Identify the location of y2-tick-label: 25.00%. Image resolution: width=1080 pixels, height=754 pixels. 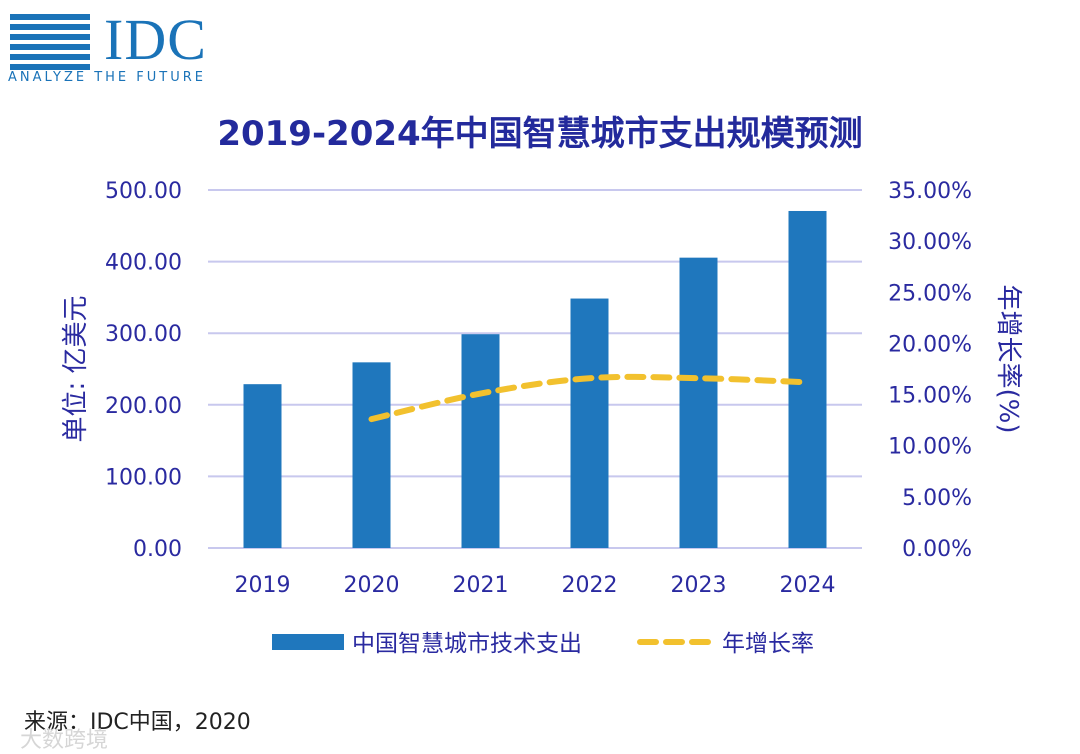
(930, 293).